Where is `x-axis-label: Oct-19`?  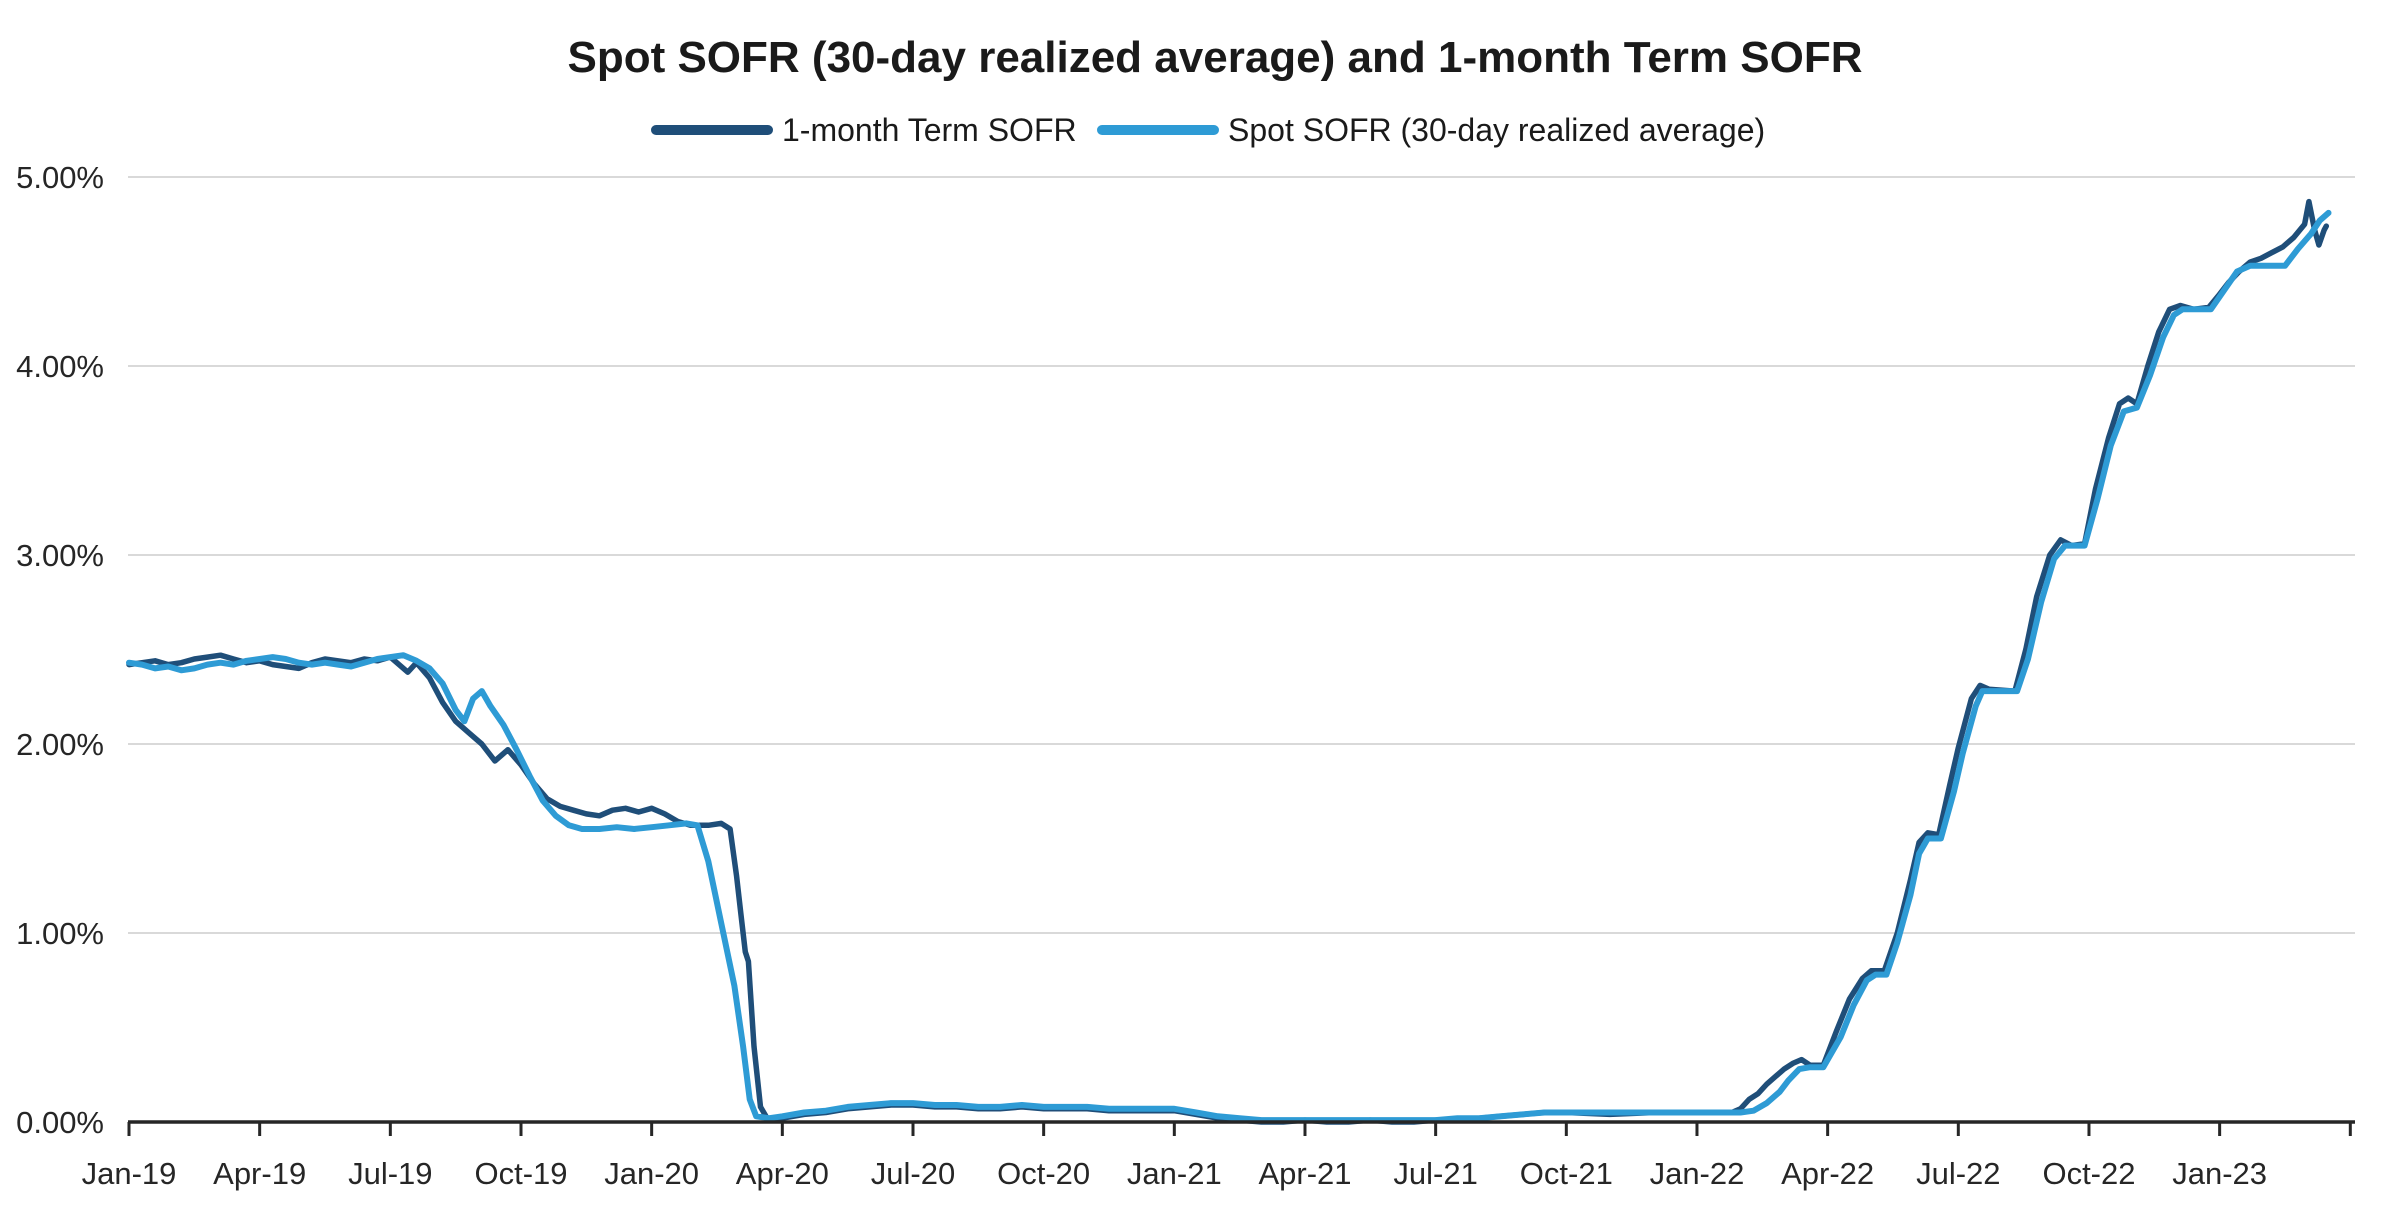
x-axis-label: Oct-19 is located at coordinates (520, 1173).